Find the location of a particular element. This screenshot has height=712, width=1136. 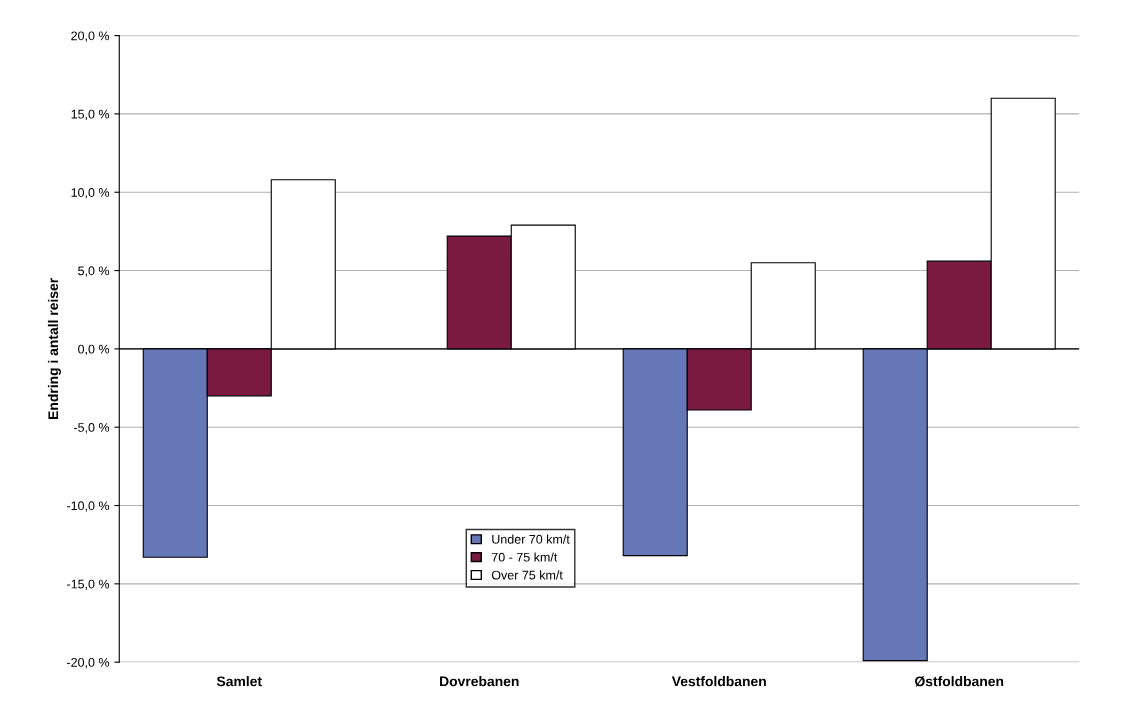

x-tick-label: Samlet is located at coordinates (239, 681).